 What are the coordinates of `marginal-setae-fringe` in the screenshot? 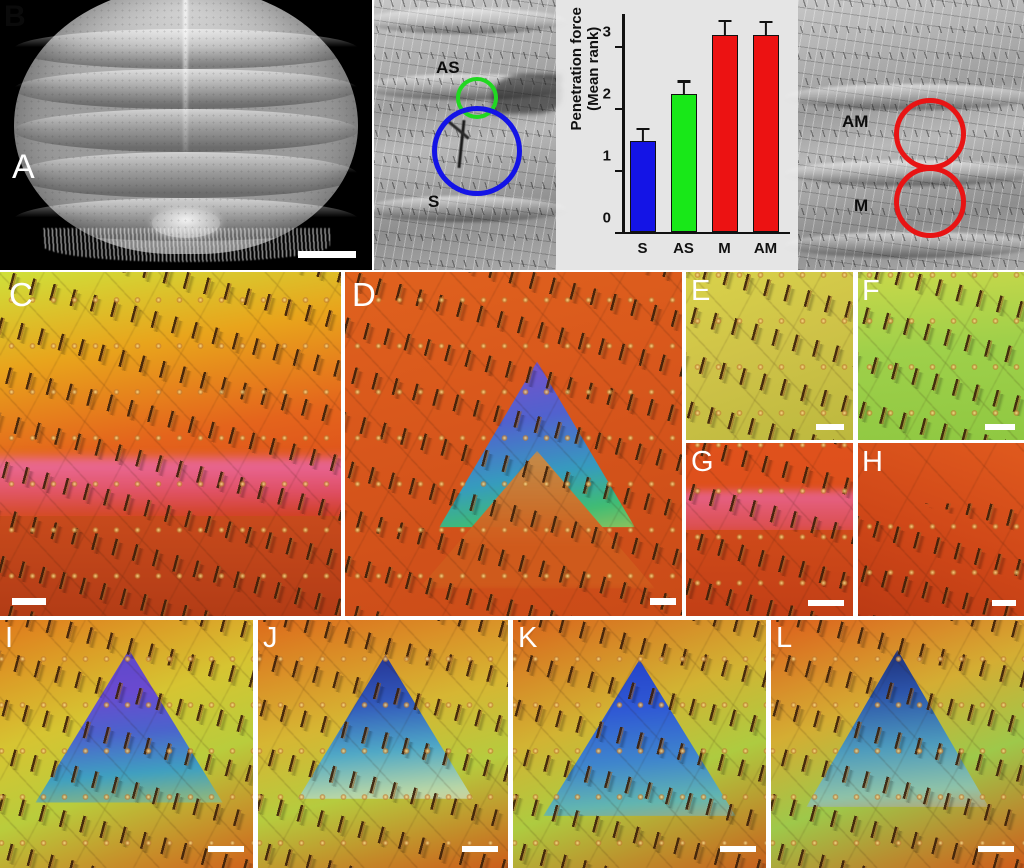 It's located at (186, 245).